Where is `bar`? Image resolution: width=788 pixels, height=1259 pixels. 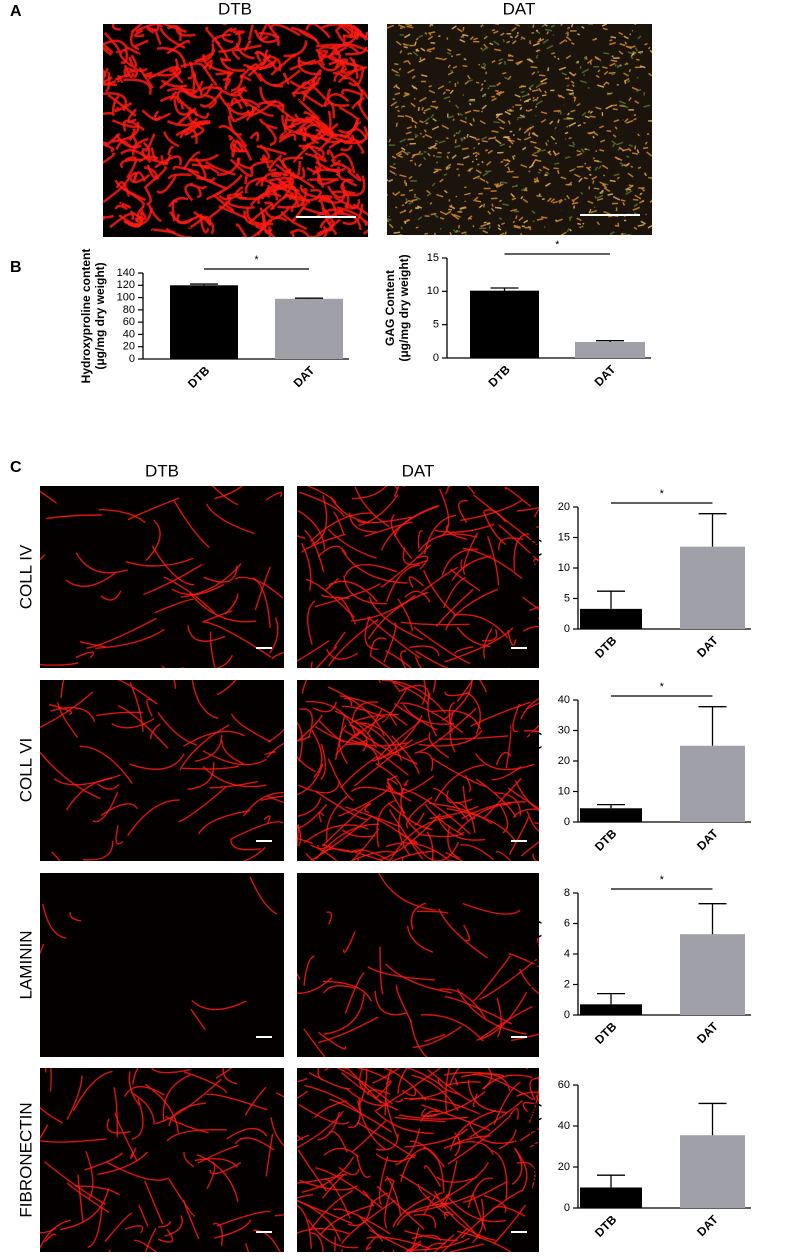
bar is located at coordinates (204, 322).